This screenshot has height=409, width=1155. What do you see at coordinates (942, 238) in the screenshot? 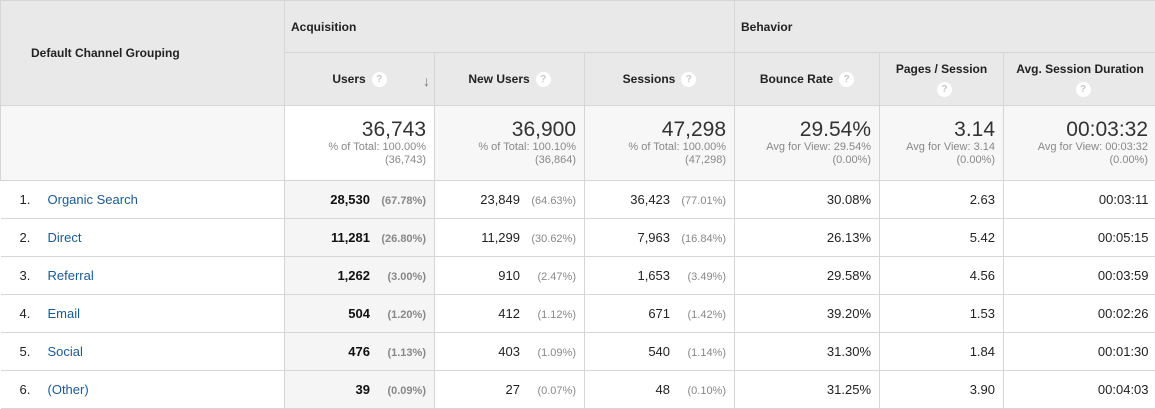
I see `pages-per-session-cell: 5.42` at bounding box center [942, 238].